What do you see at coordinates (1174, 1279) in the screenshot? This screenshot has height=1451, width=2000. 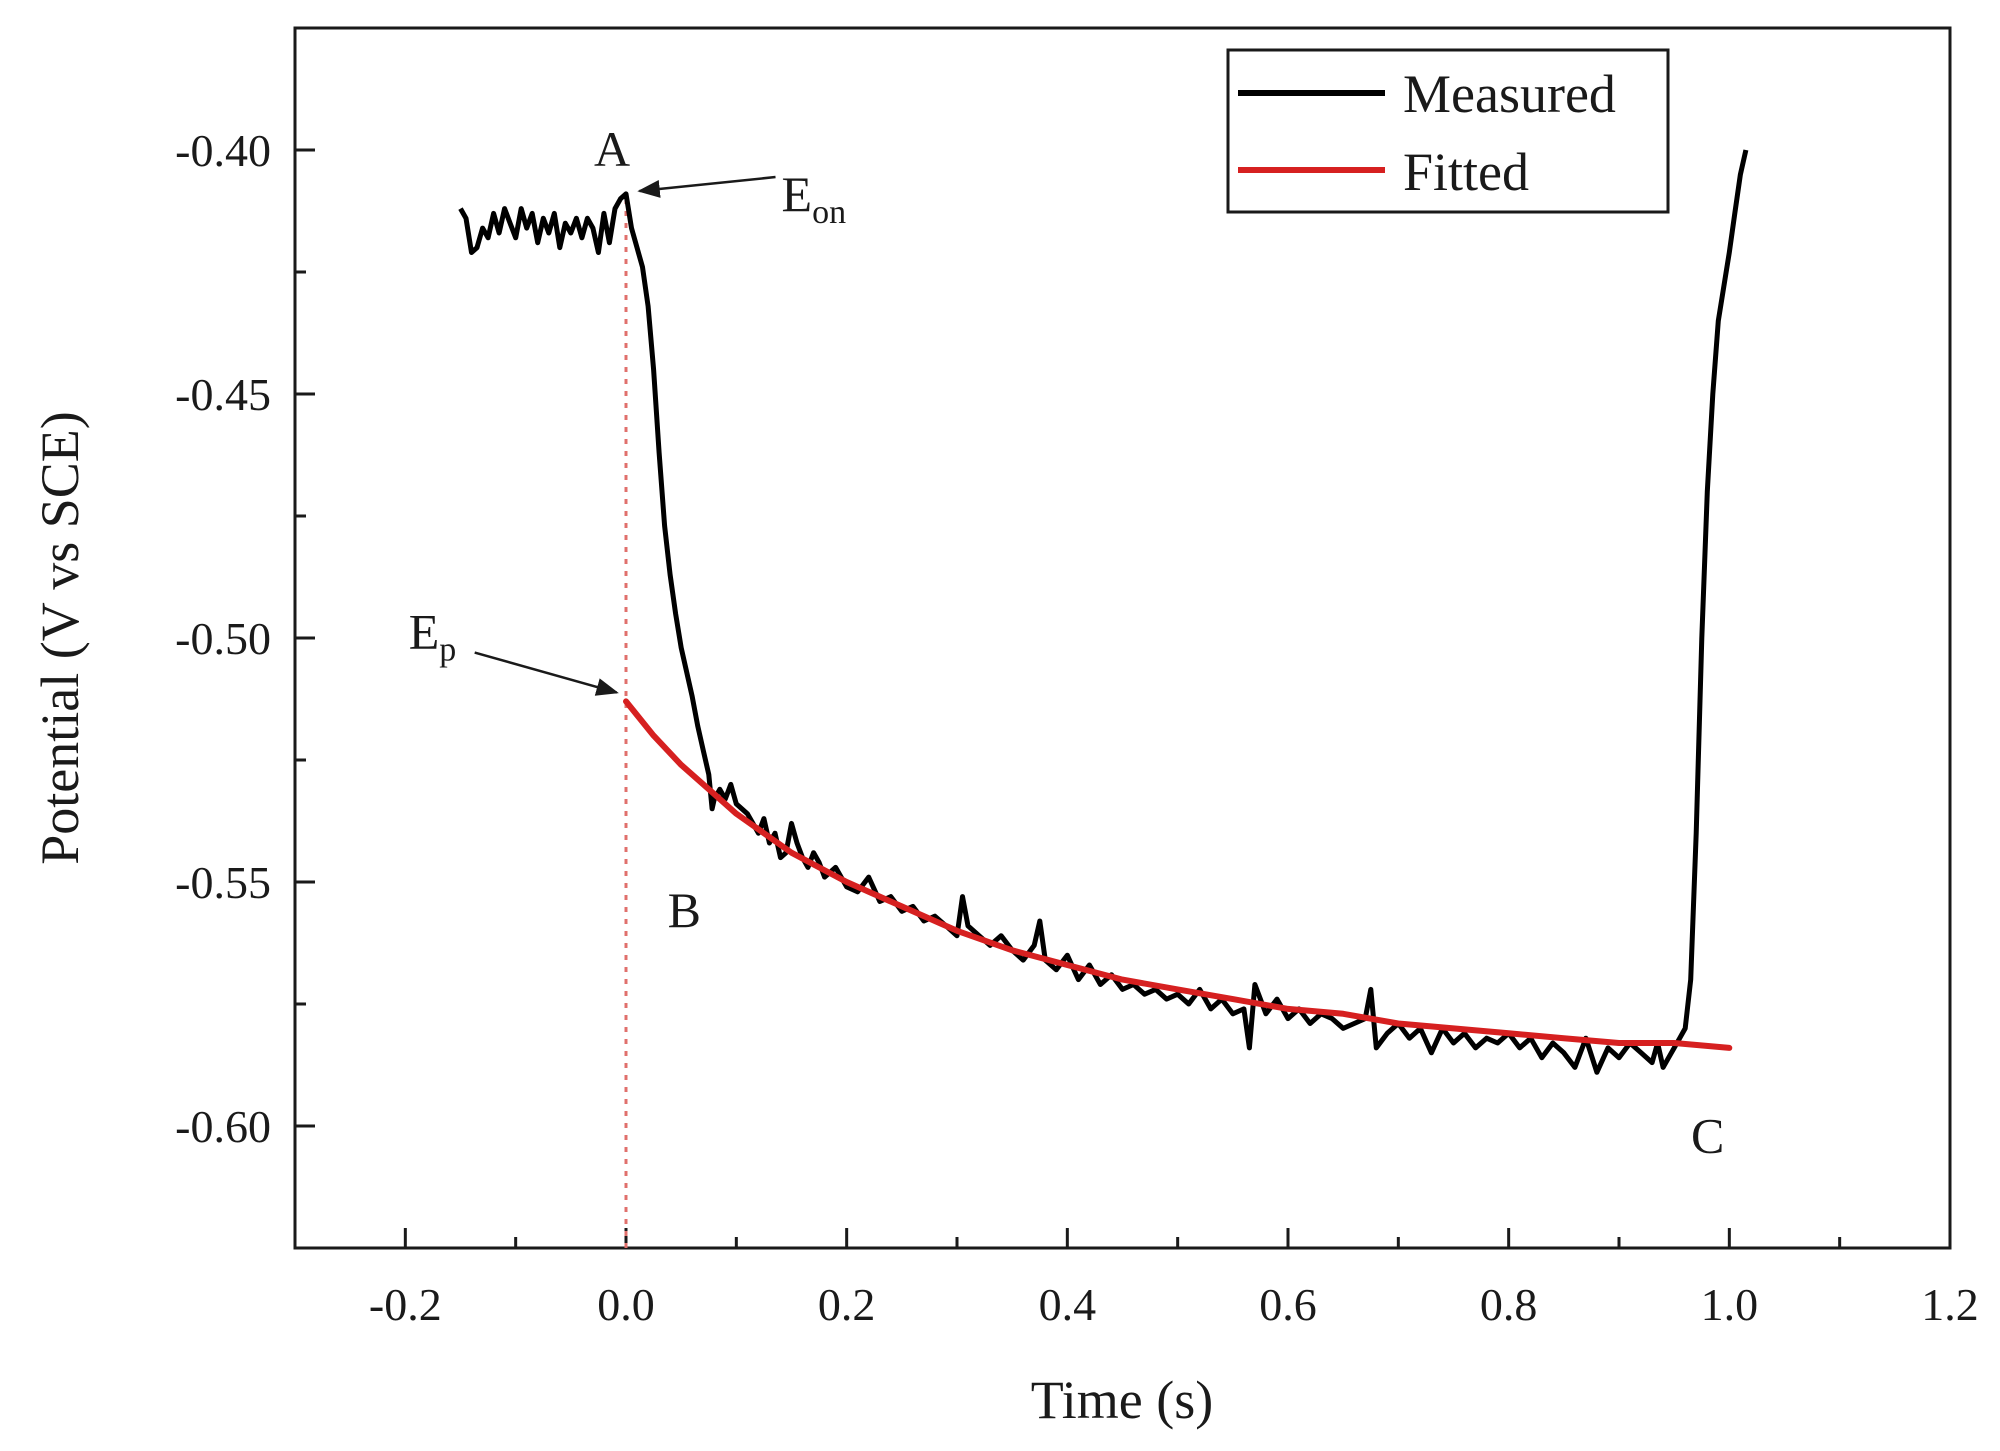 I see `x-axis-ticks: -0.2 0.0 0.2 0.4 0.6 0.8 1.0 1.2` at bounding box center [1174, 1279].